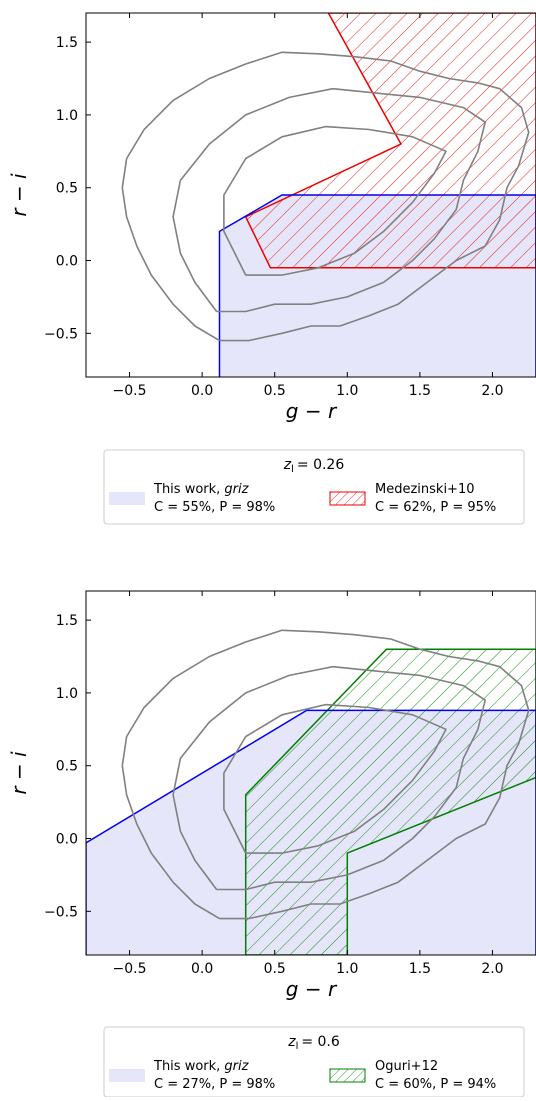 This screenshot has height=1101, width=536. What do you see at coordinates (347, 498) in the screenshot?
I see `legend-swatch-medezinski` at bounding box center [347, 498].